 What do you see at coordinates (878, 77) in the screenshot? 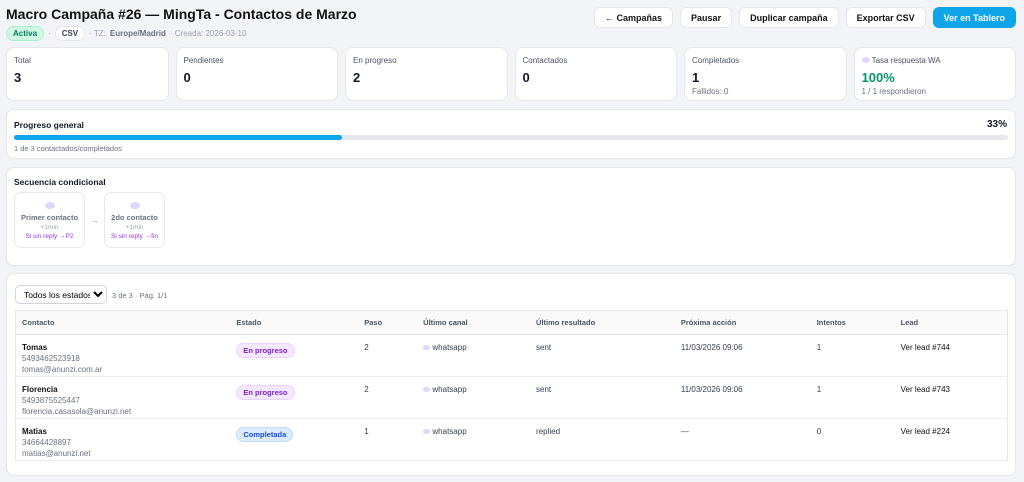
I see `stat-value: 100%` at bounding box center [878, 77].